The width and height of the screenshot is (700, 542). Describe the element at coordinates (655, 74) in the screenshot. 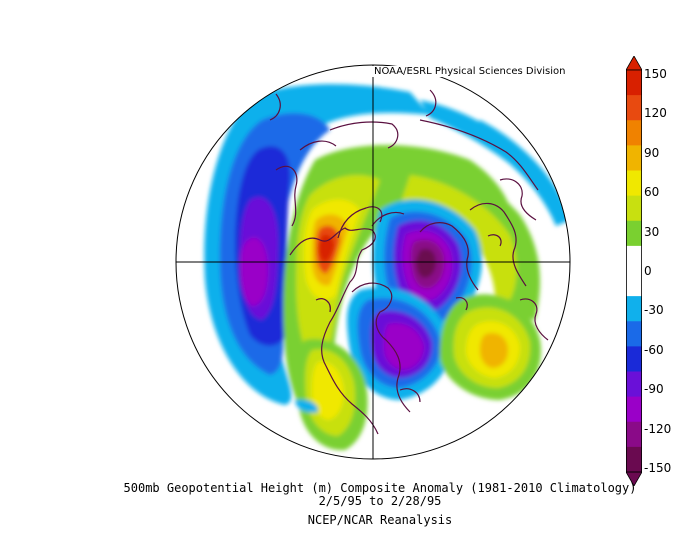

I see `colorbar-tick-label: 150` at that location.